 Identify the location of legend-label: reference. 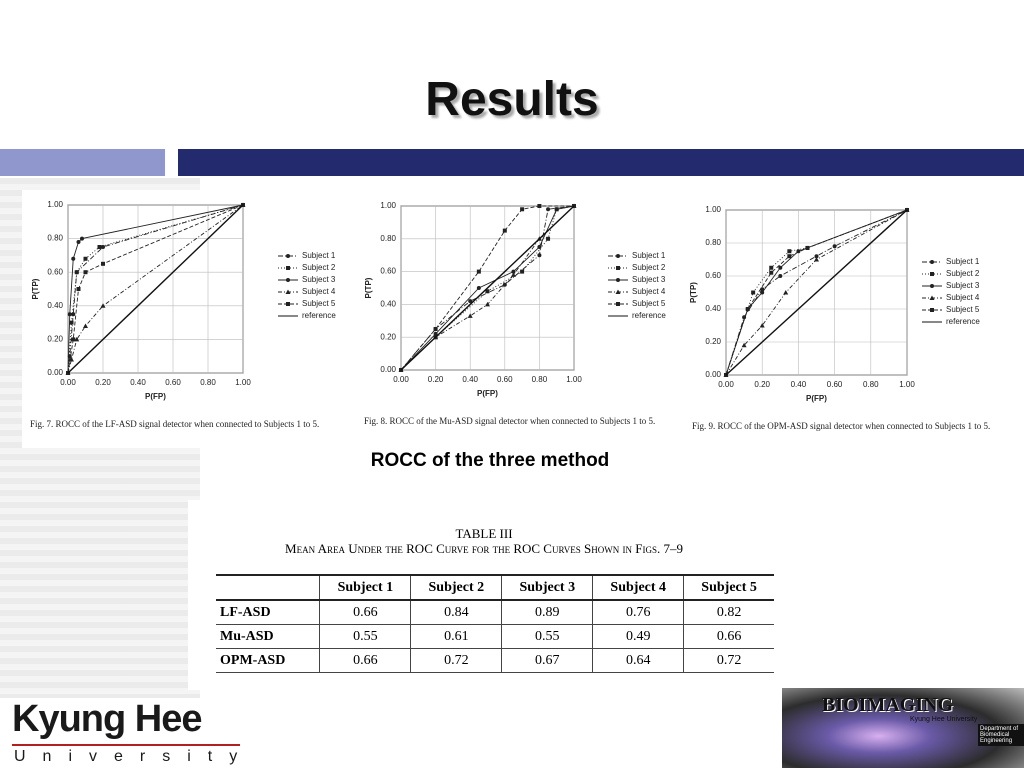
(649, 315).